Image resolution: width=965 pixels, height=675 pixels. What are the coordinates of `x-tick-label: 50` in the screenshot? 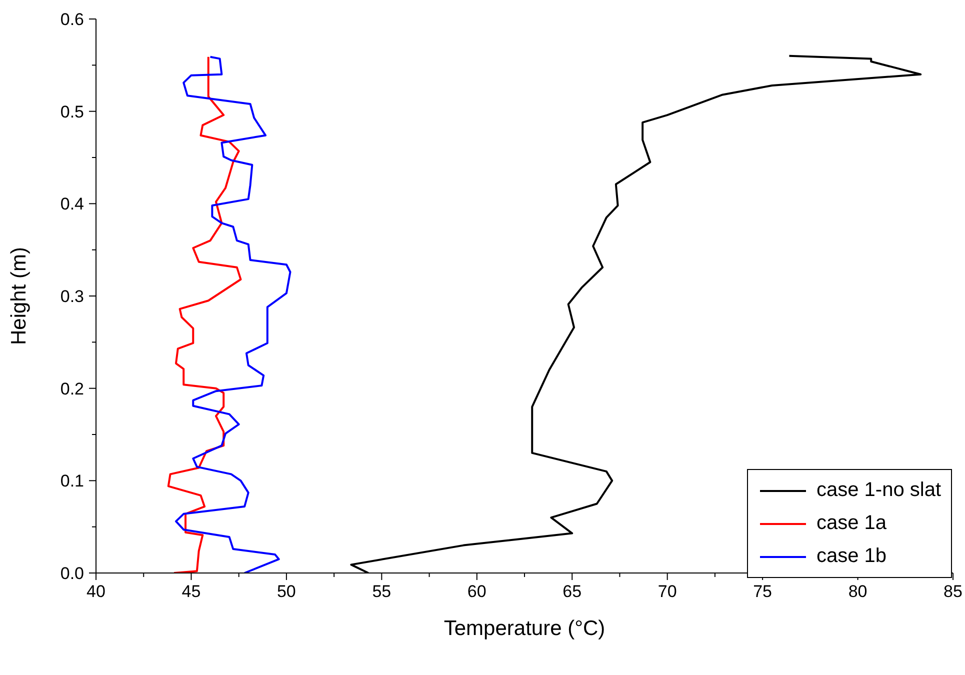 It's located at (286, 591).